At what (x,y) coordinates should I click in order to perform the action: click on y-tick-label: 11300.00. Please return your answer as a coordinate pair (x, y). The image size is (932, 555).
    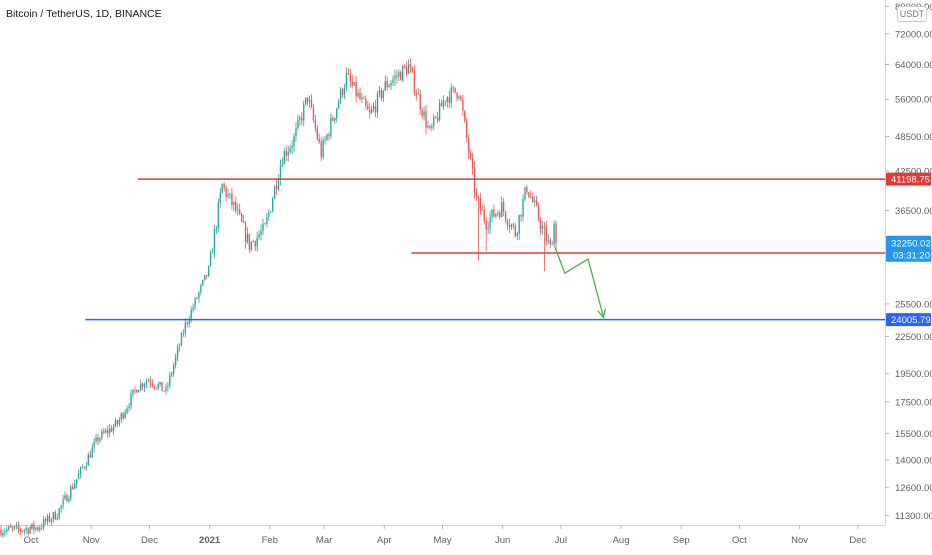
    Looking at the image, I should click on (913, 516).